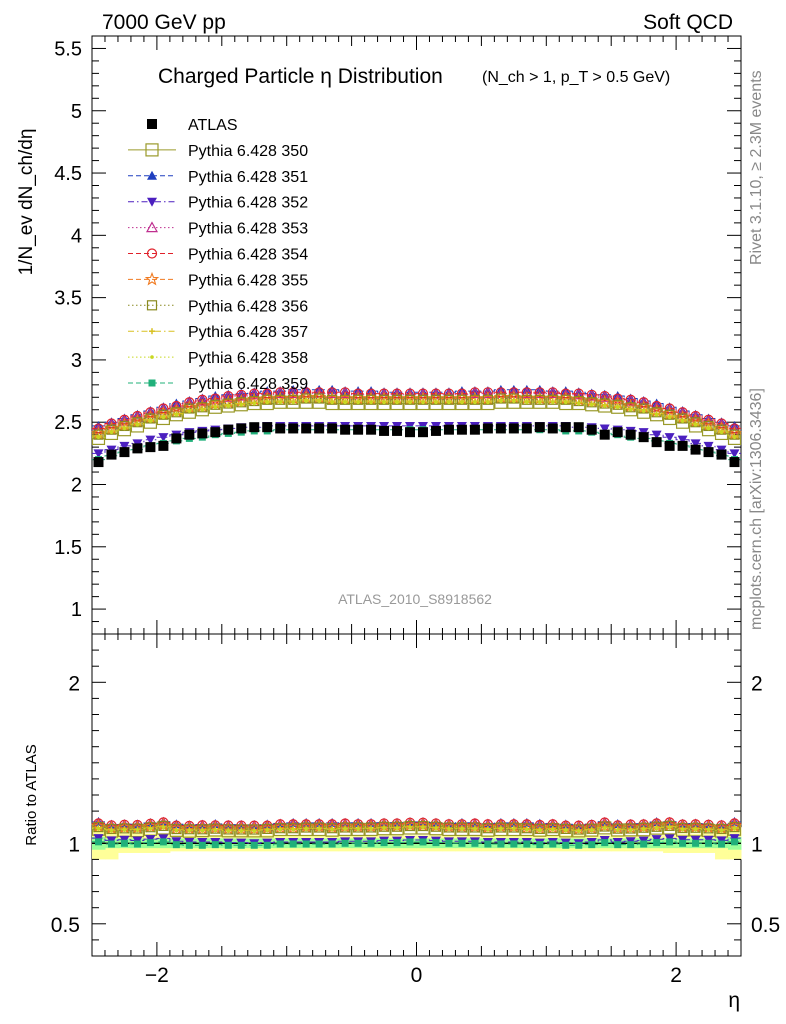 The width and height of the screenshot is (786, 1024). Describe the element at coordinates (218, 177) in the screenshot. I see `legend-item: Pythia 6.428 351` at that location.